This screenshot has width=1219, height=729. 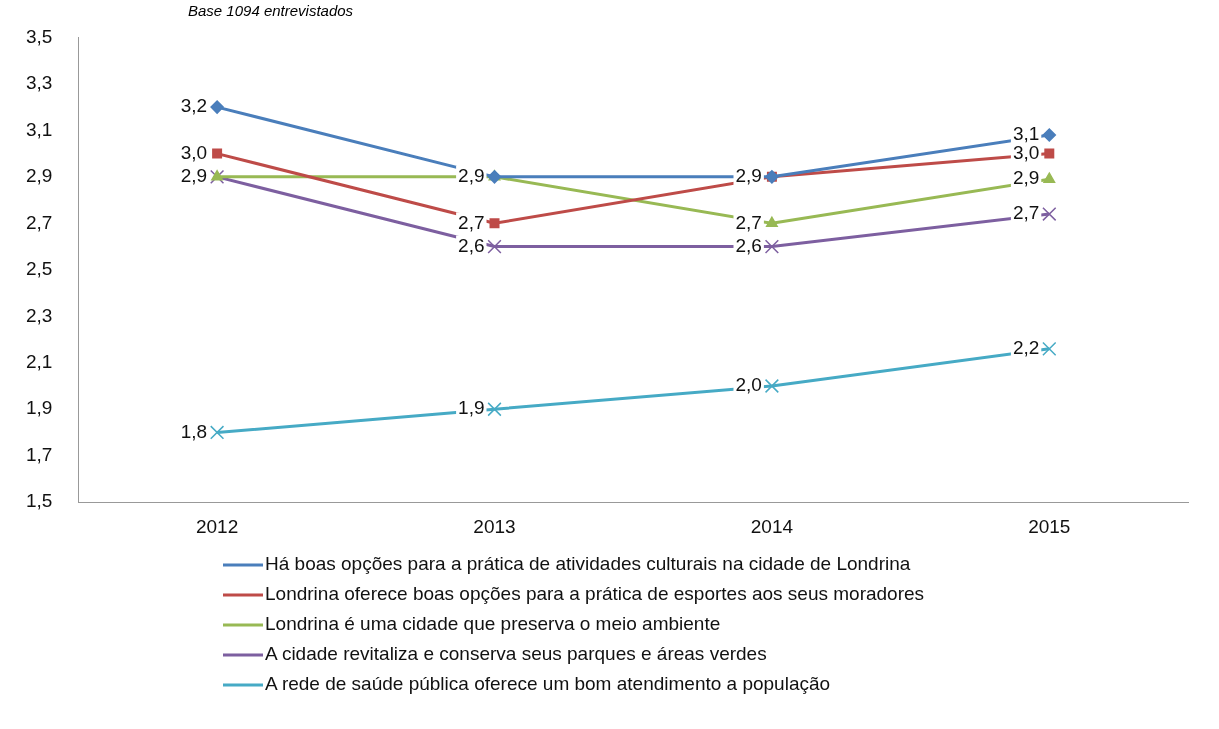 What do you see at coordinates (39, 176) in the screenshot?
I see `y-tick-label: 2,9` at bounding box center [39, 176].